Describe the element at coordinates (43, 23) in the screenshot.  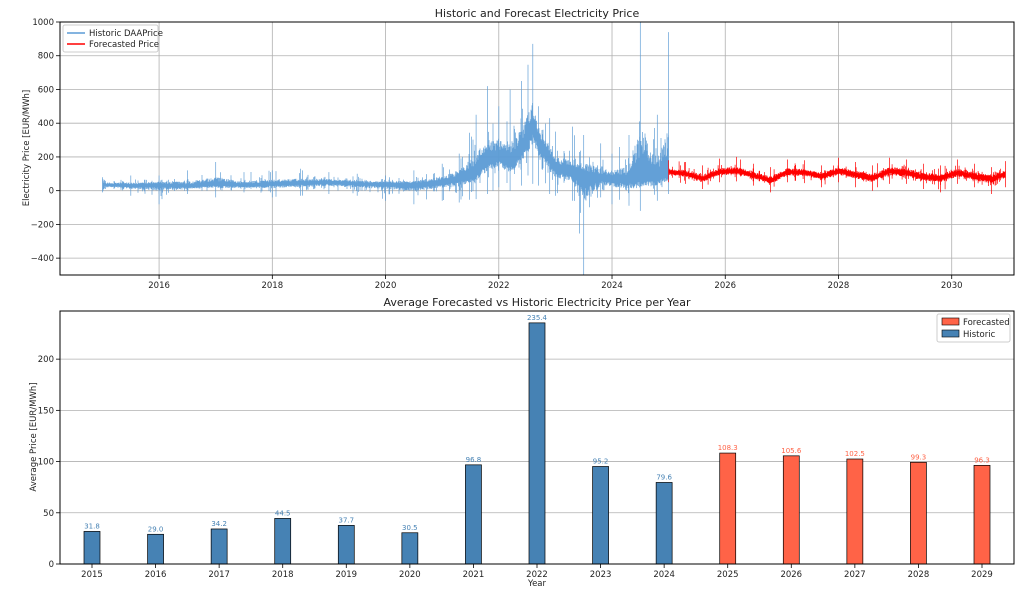
I see `y-tick-label: 1000` at that location.